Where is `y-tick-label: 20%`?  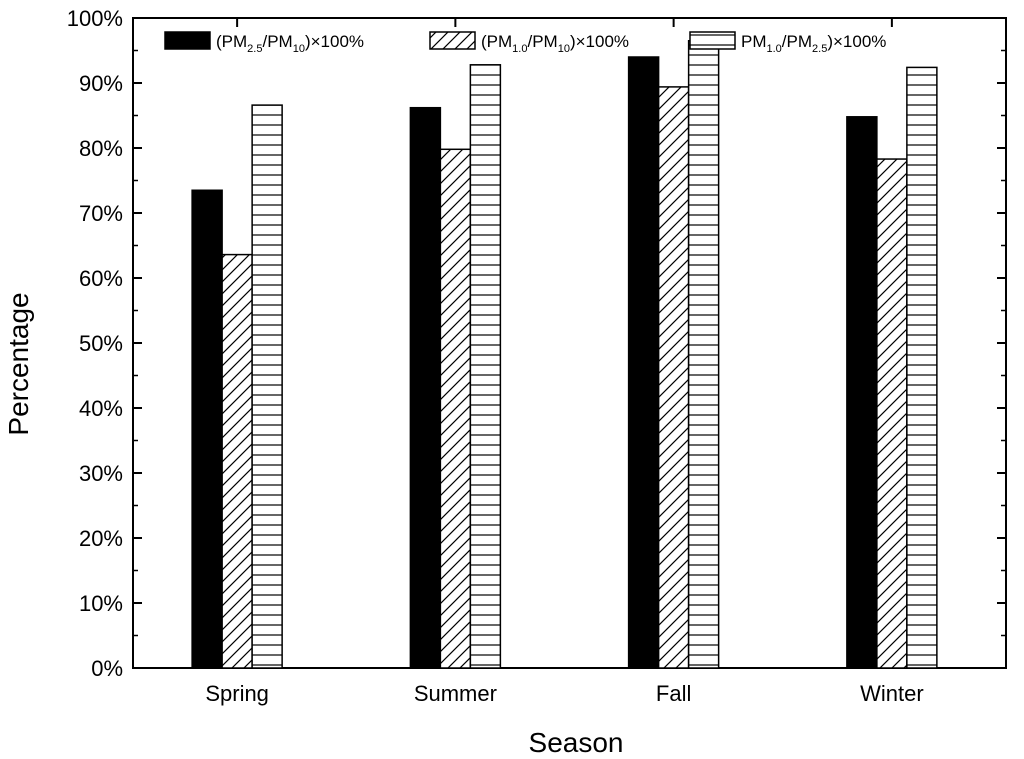
y-tick-label: 20% is located at coordinates (101, 538).